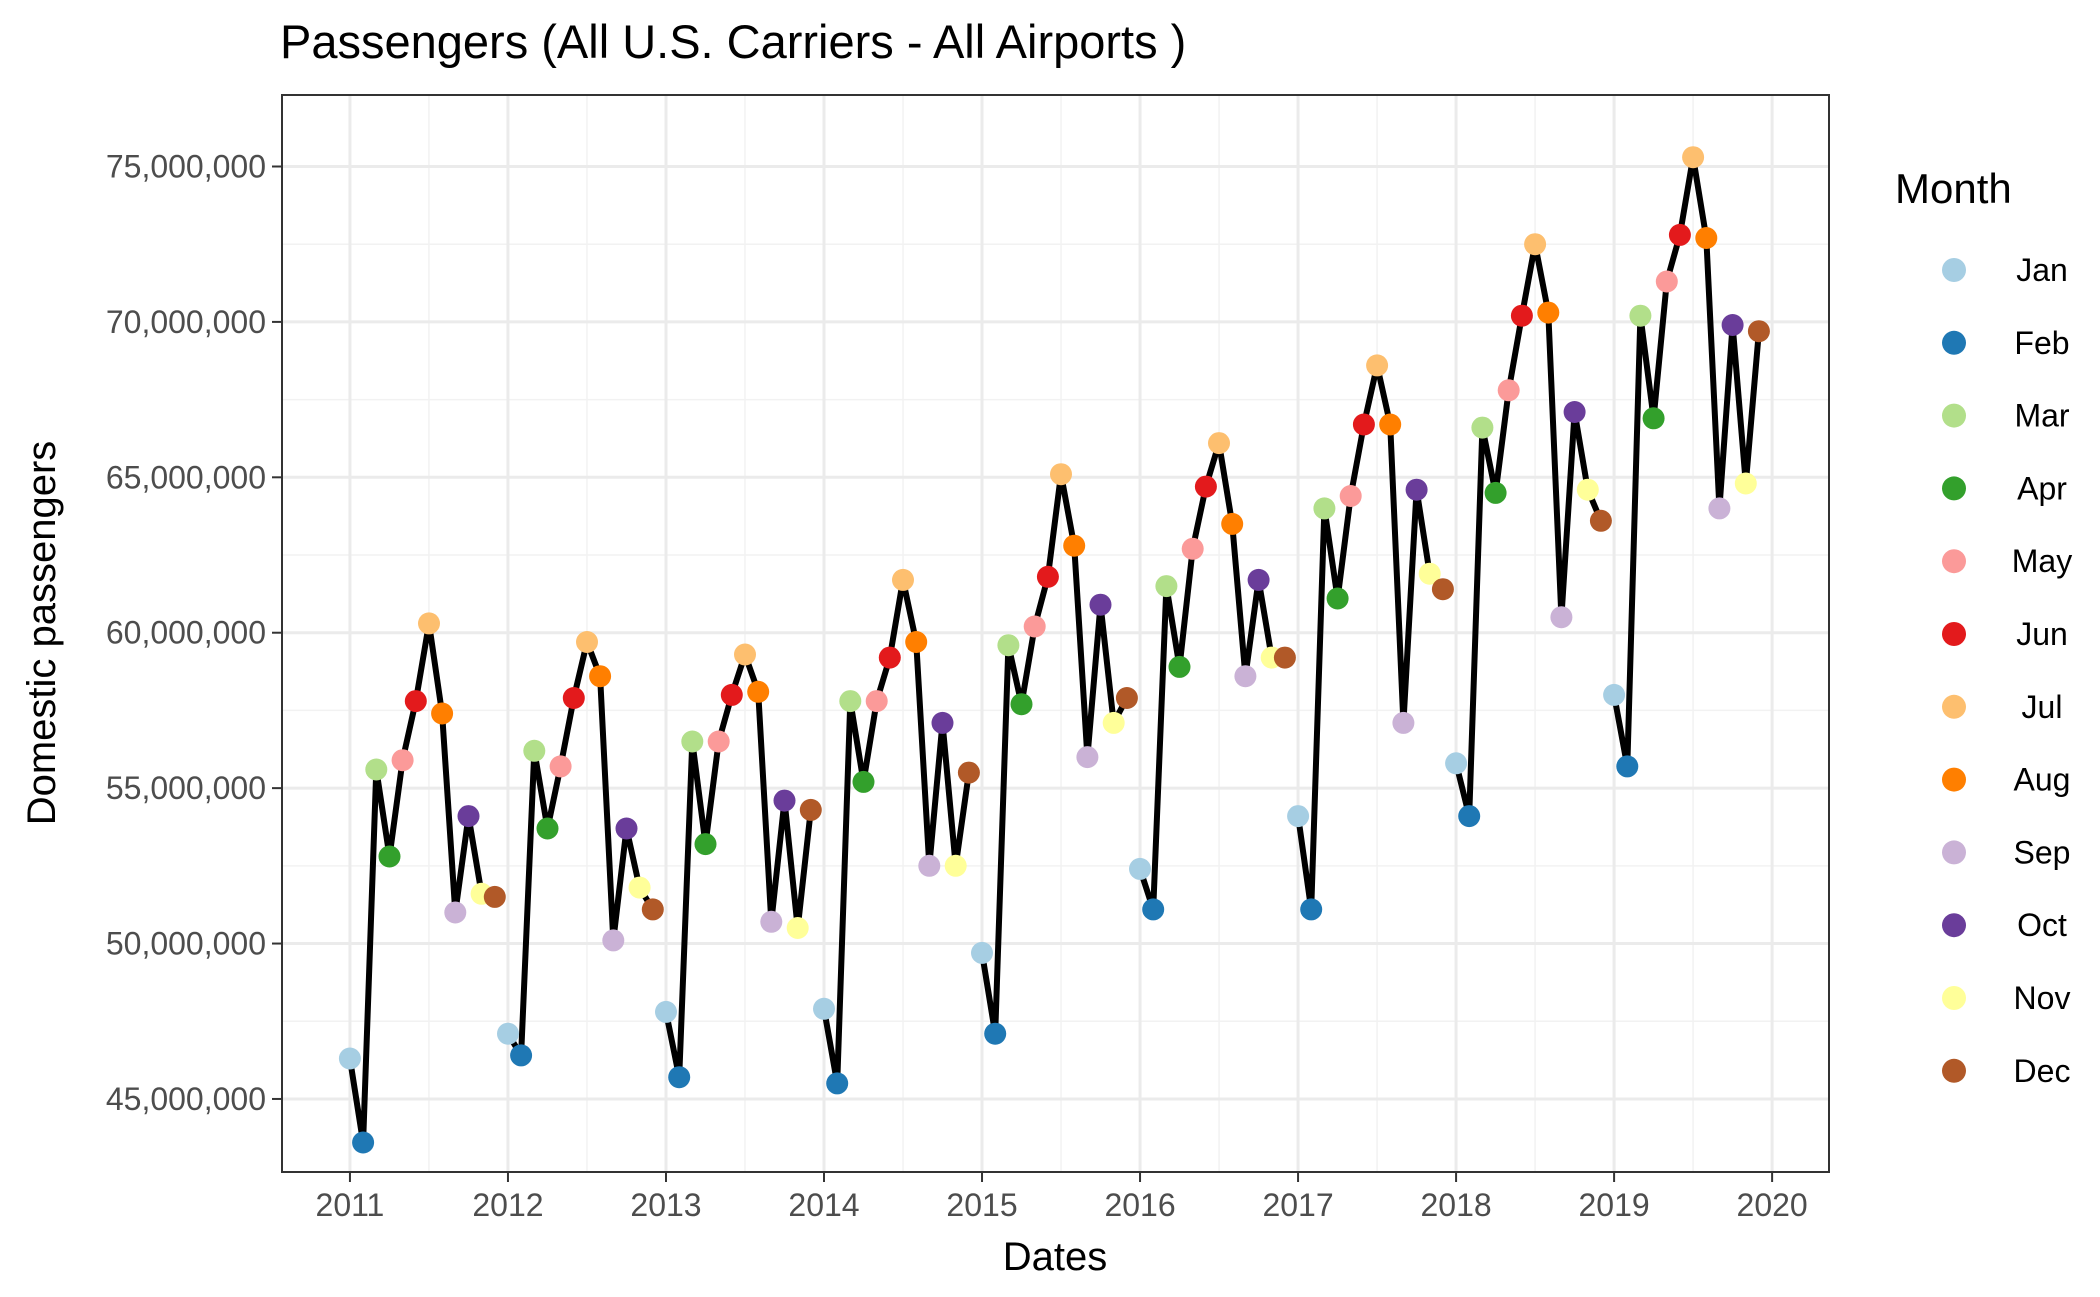  Describe the element at coordinates (429, 623) in the screenshot. I see `data-point-2011-jul` at that location.